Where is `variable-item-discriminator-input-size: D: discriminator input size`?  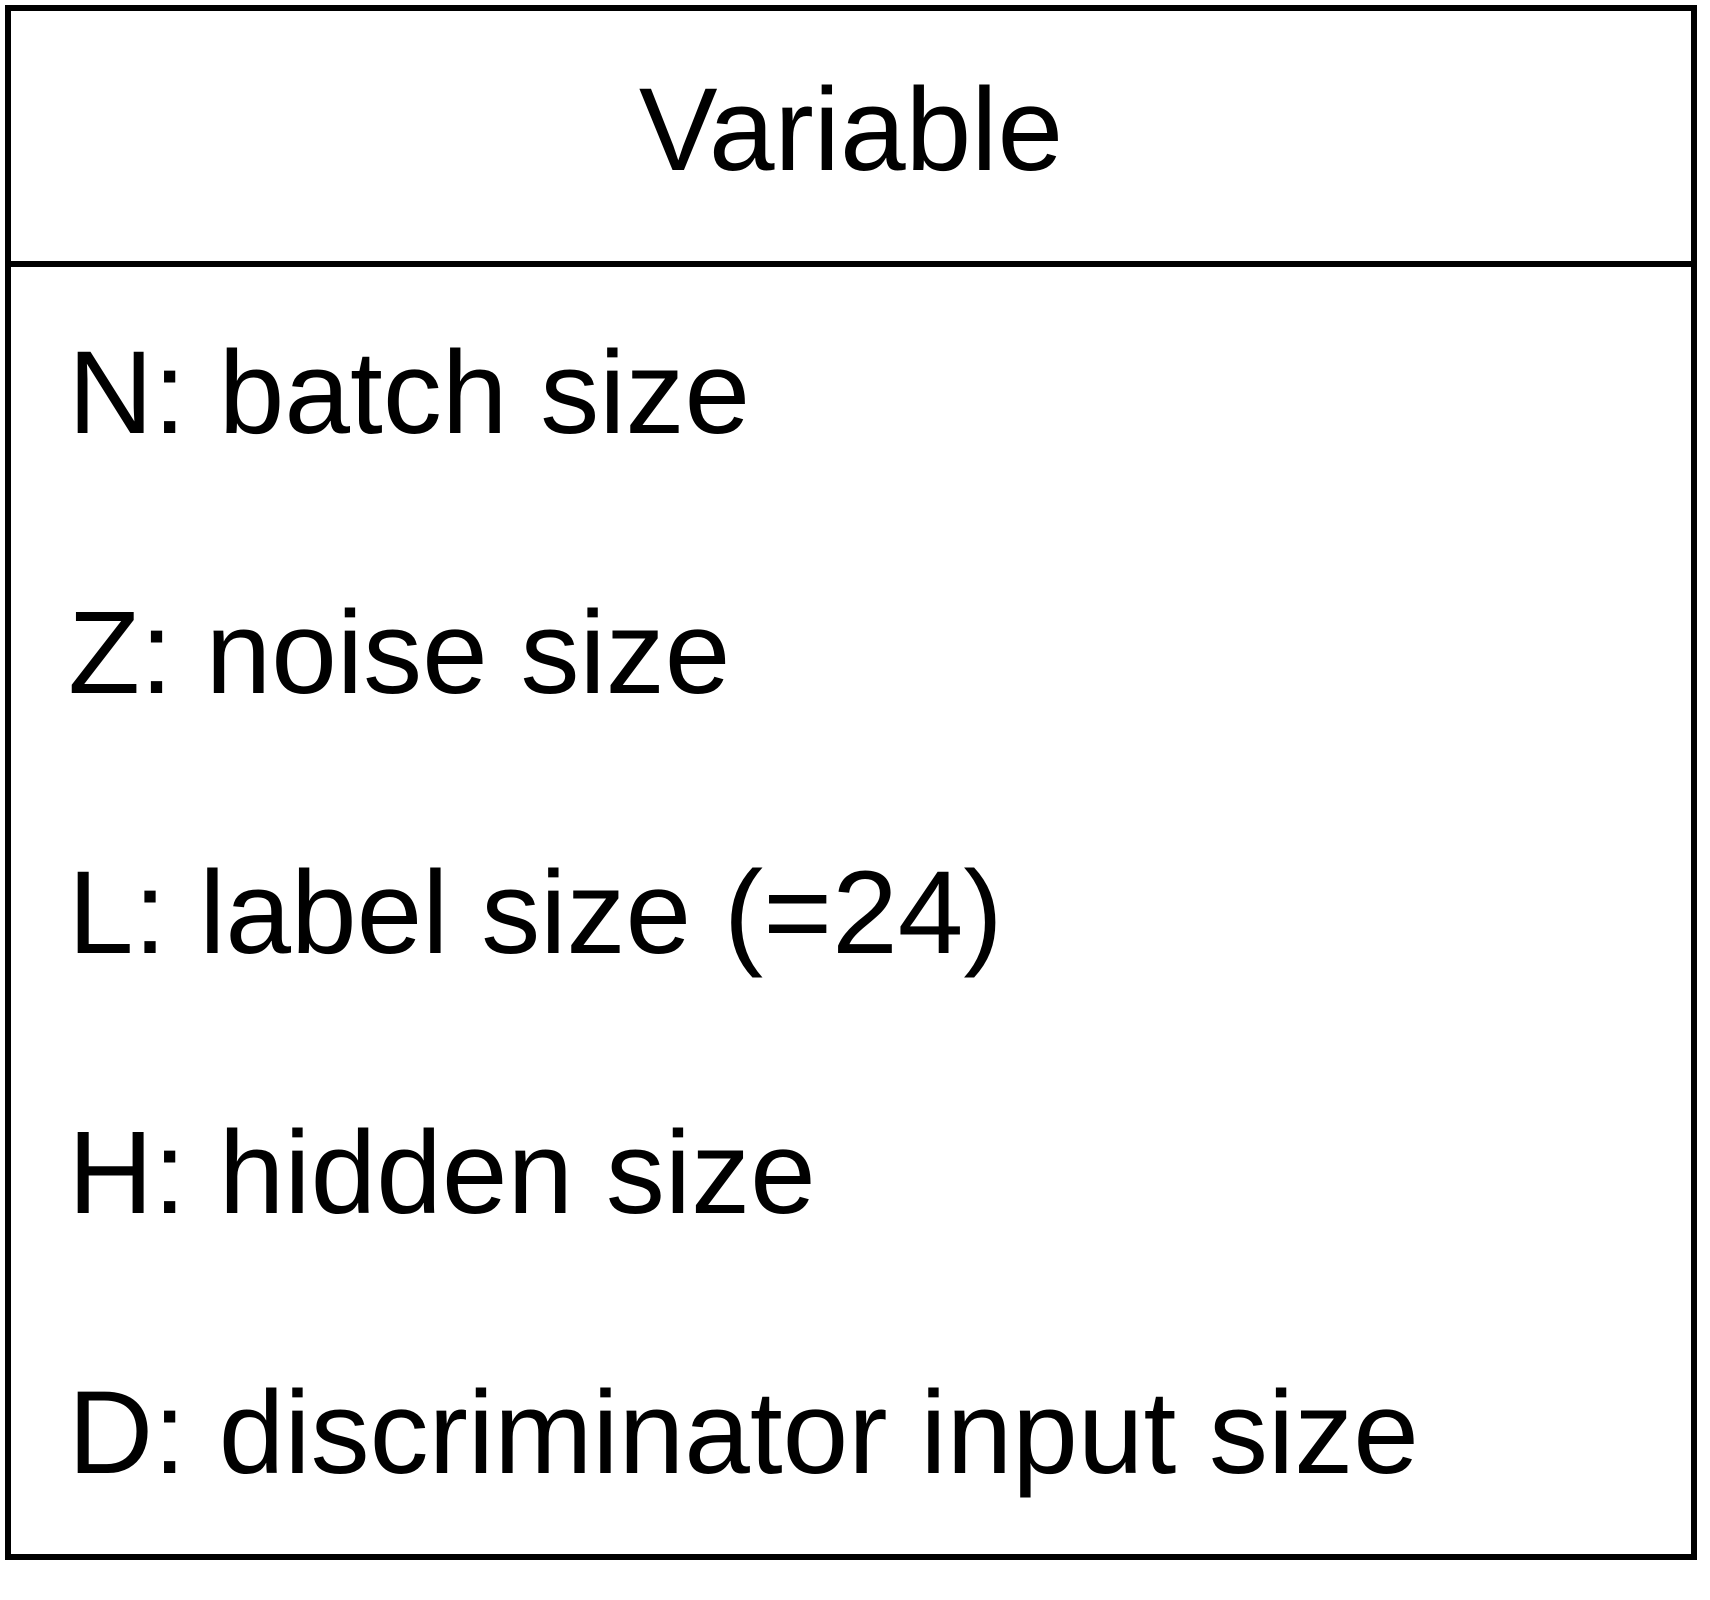 variable-item-discriminator-input-size: D: discriminator input size is located at coordinates (743, 1433).